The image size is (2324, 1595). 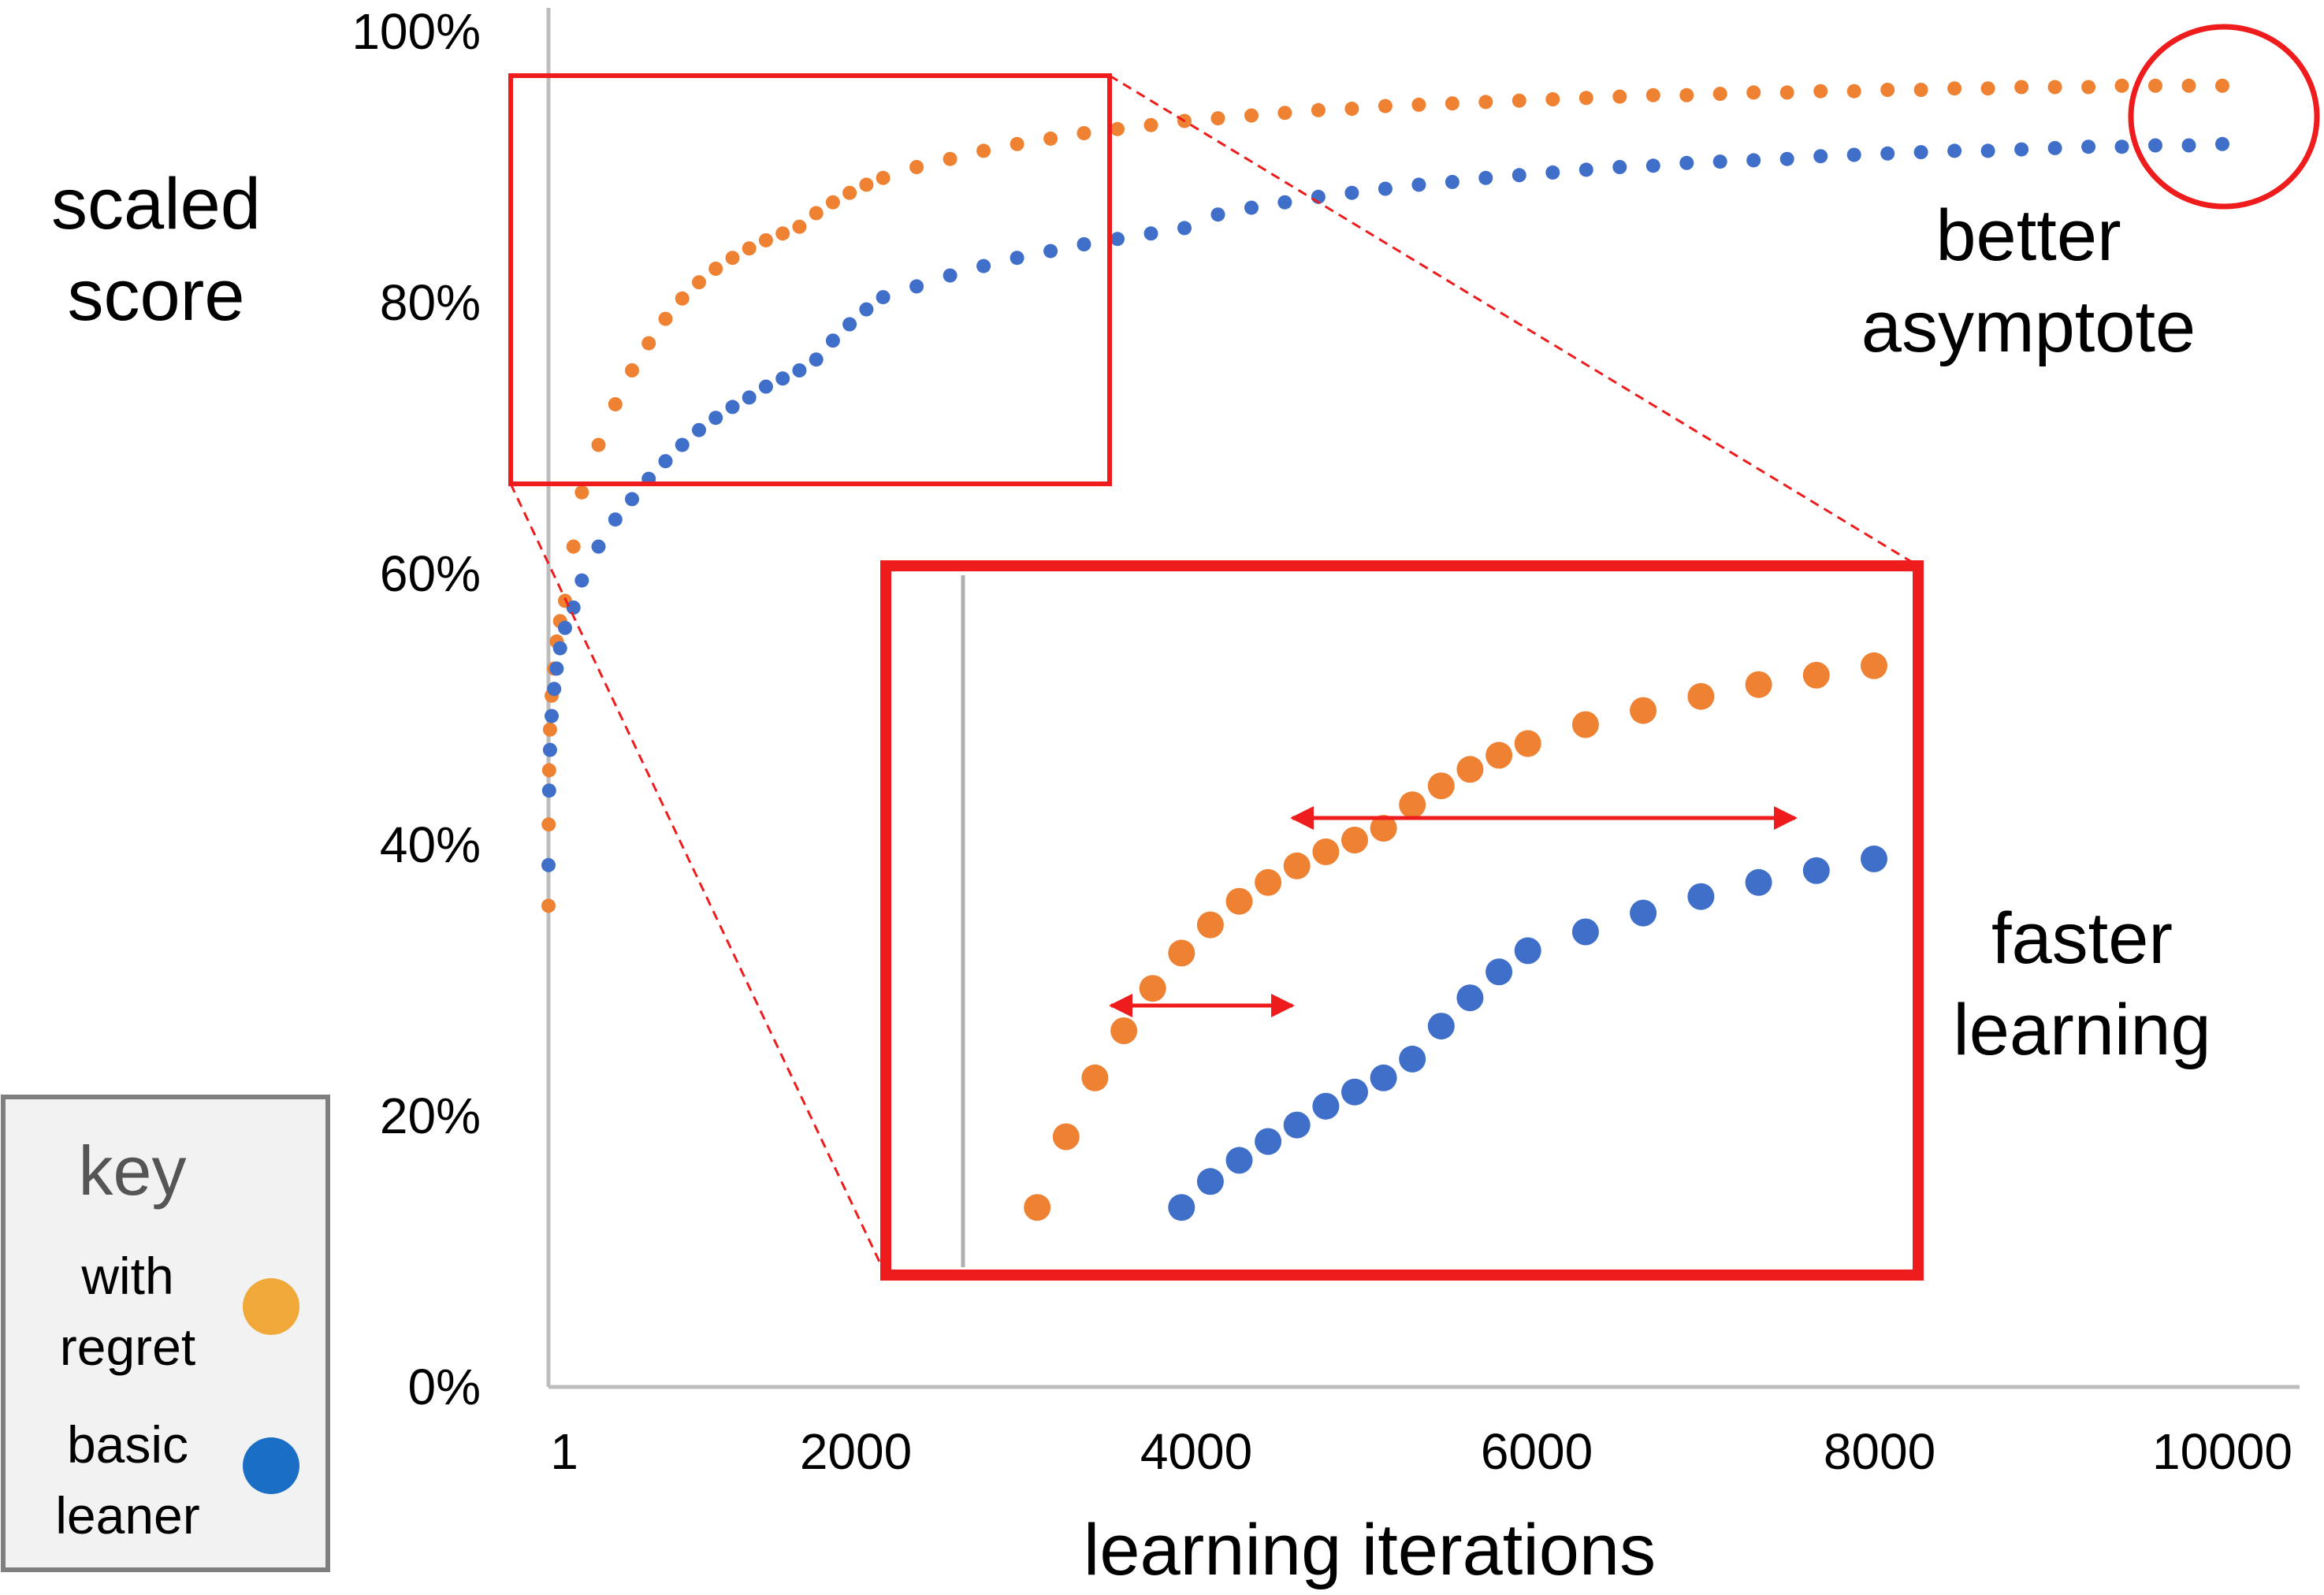 I want to click on y-axis-title: scaled score, so click(x=156, y=250).